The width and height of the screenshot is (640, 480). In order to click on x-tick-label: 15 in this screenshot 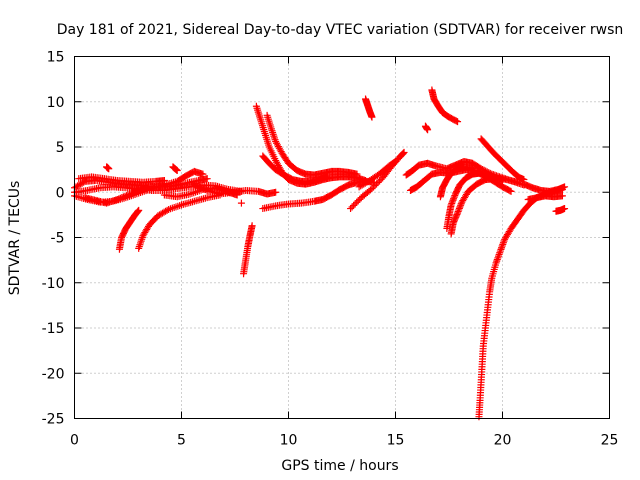, I will do `click(396, 441)`.